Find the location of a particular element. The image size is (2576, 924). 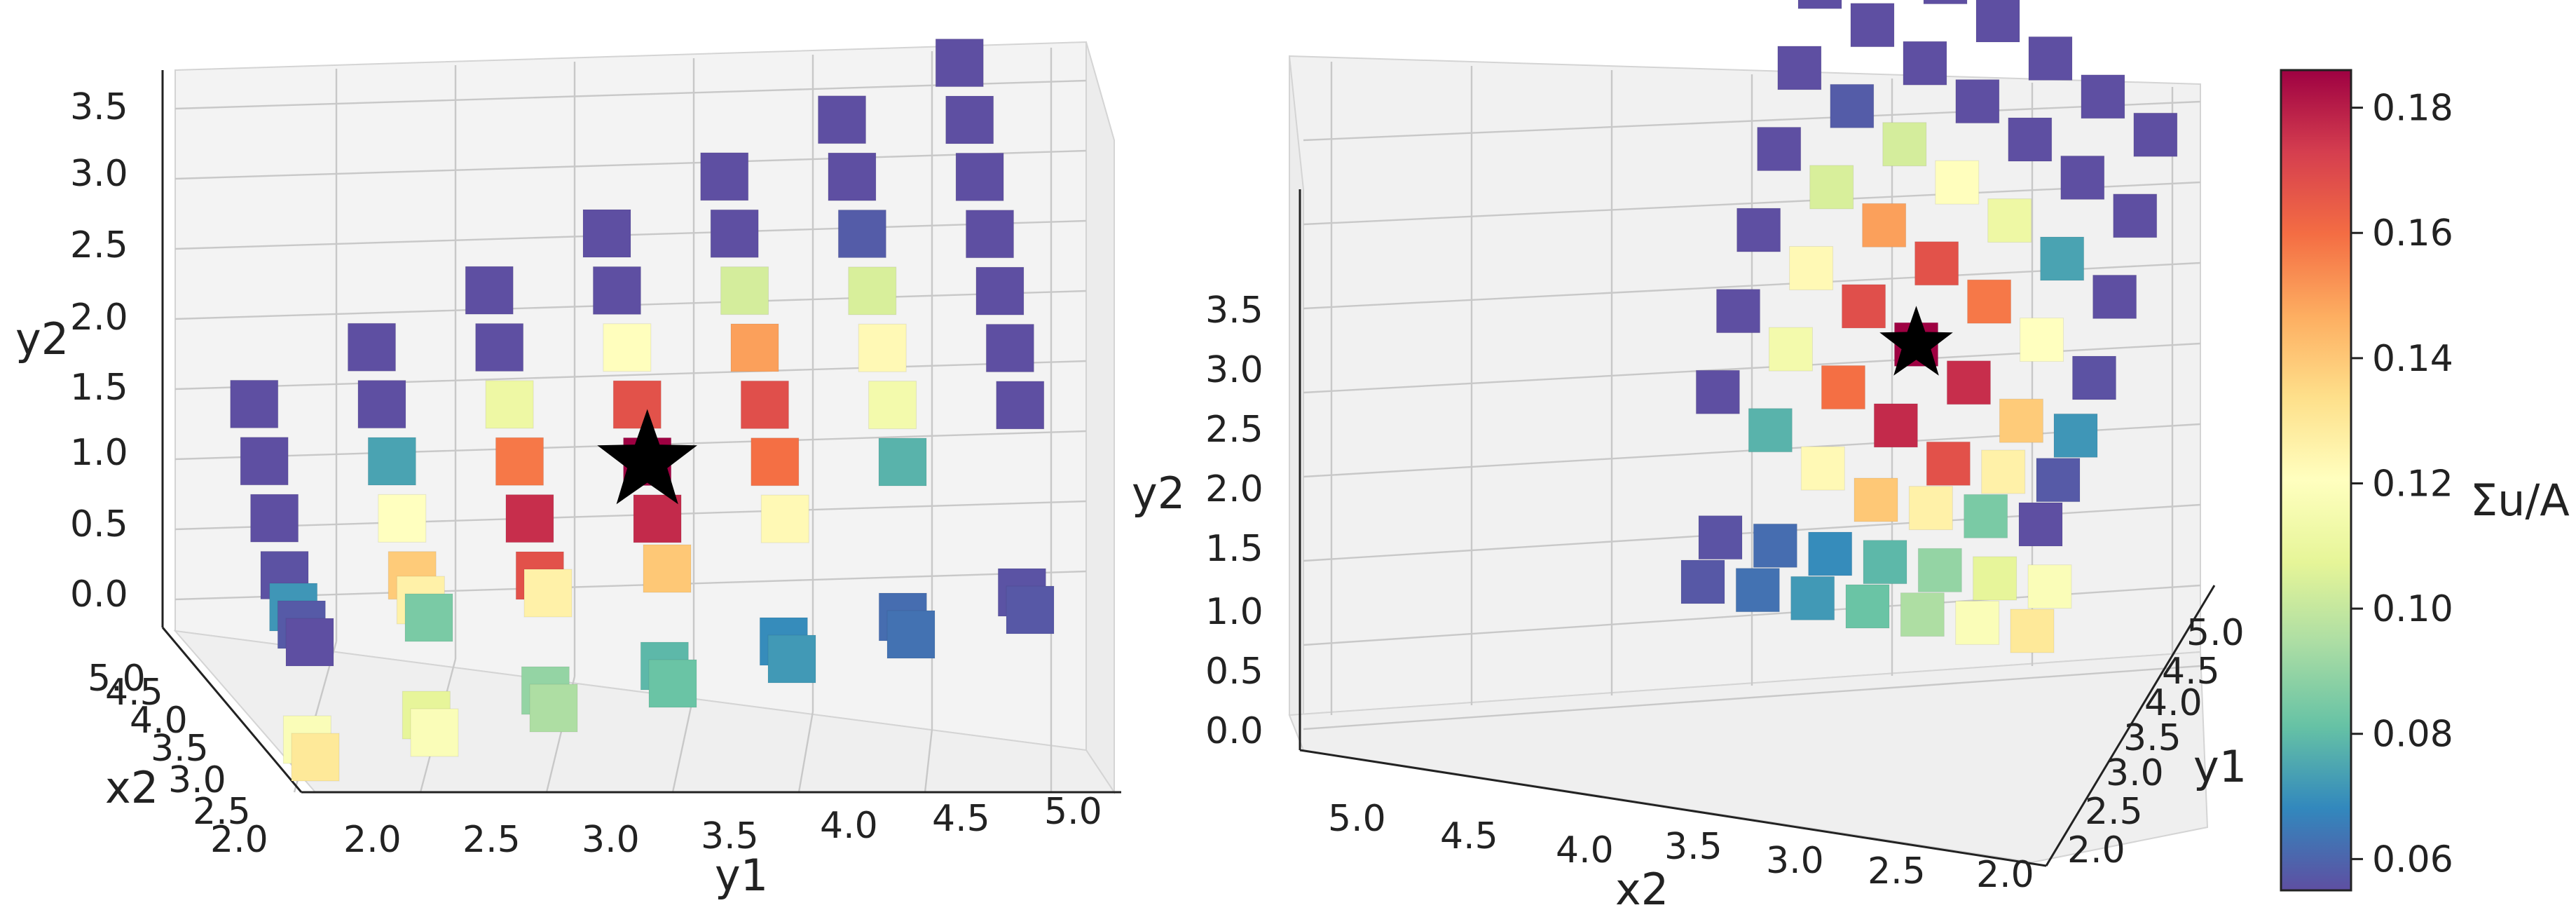

colorbar-tick-label: 0.06 is located at coordinates (2412, 859).